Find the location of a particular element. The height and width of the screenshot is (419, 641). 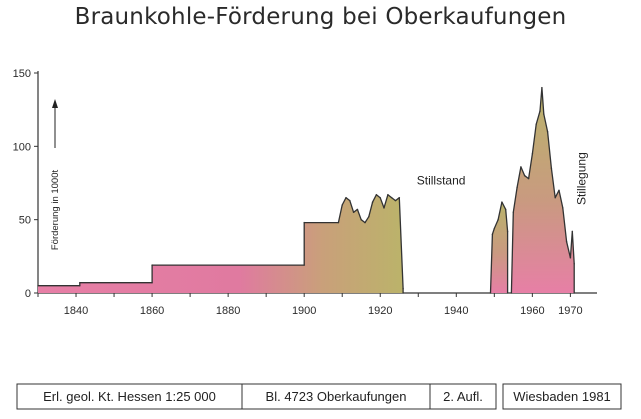

y-axis-arrow-icon is located at coordinates (55, 103).